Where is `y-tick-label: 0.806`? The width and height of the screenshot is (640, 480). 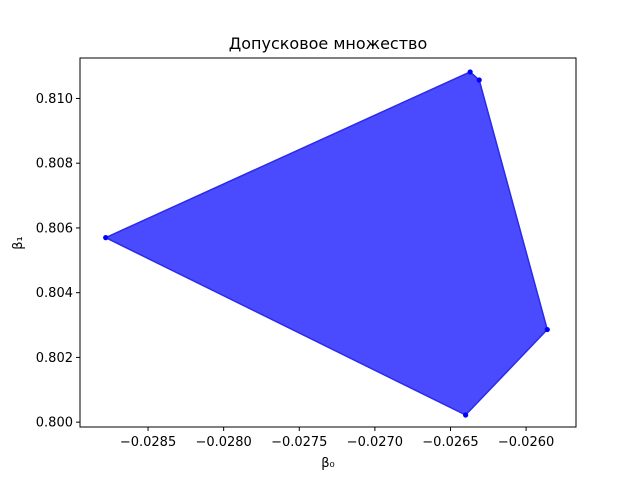
y-tick-label: 0.806 is located at coordinates (54, 228).